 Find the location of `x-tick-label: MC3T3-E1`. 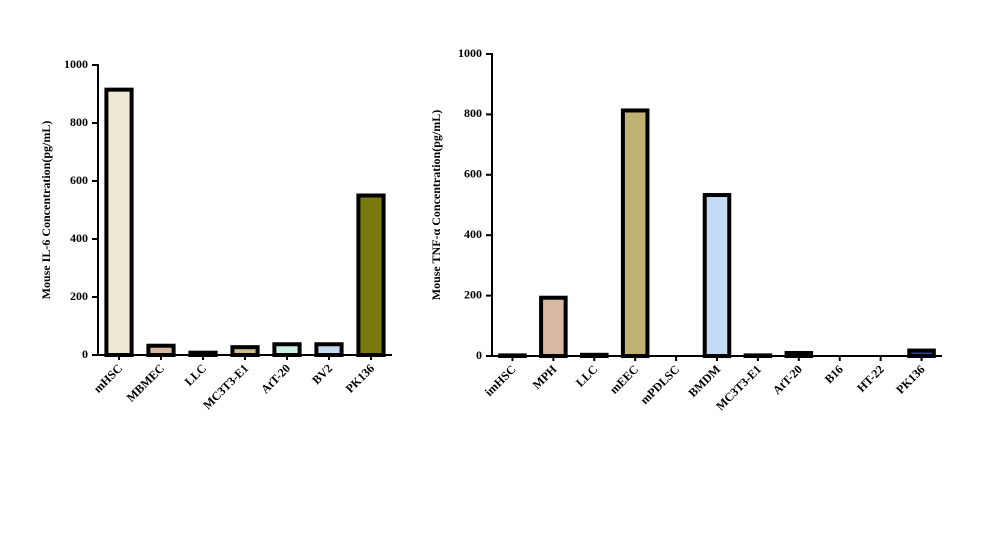

x-tick-label: MC3T3-E1 is located at coordinates (225, 386).